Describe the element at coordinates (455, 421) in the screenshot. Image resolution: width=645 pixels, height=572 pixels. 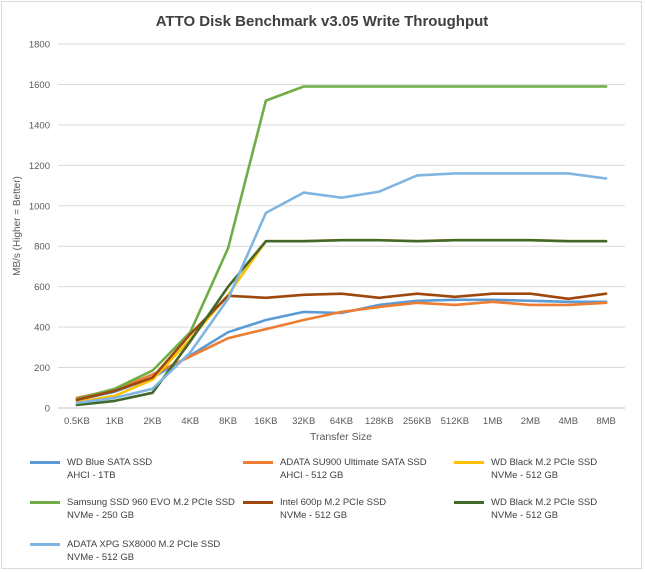
I see `x-tick-label: 512KB` at that location.